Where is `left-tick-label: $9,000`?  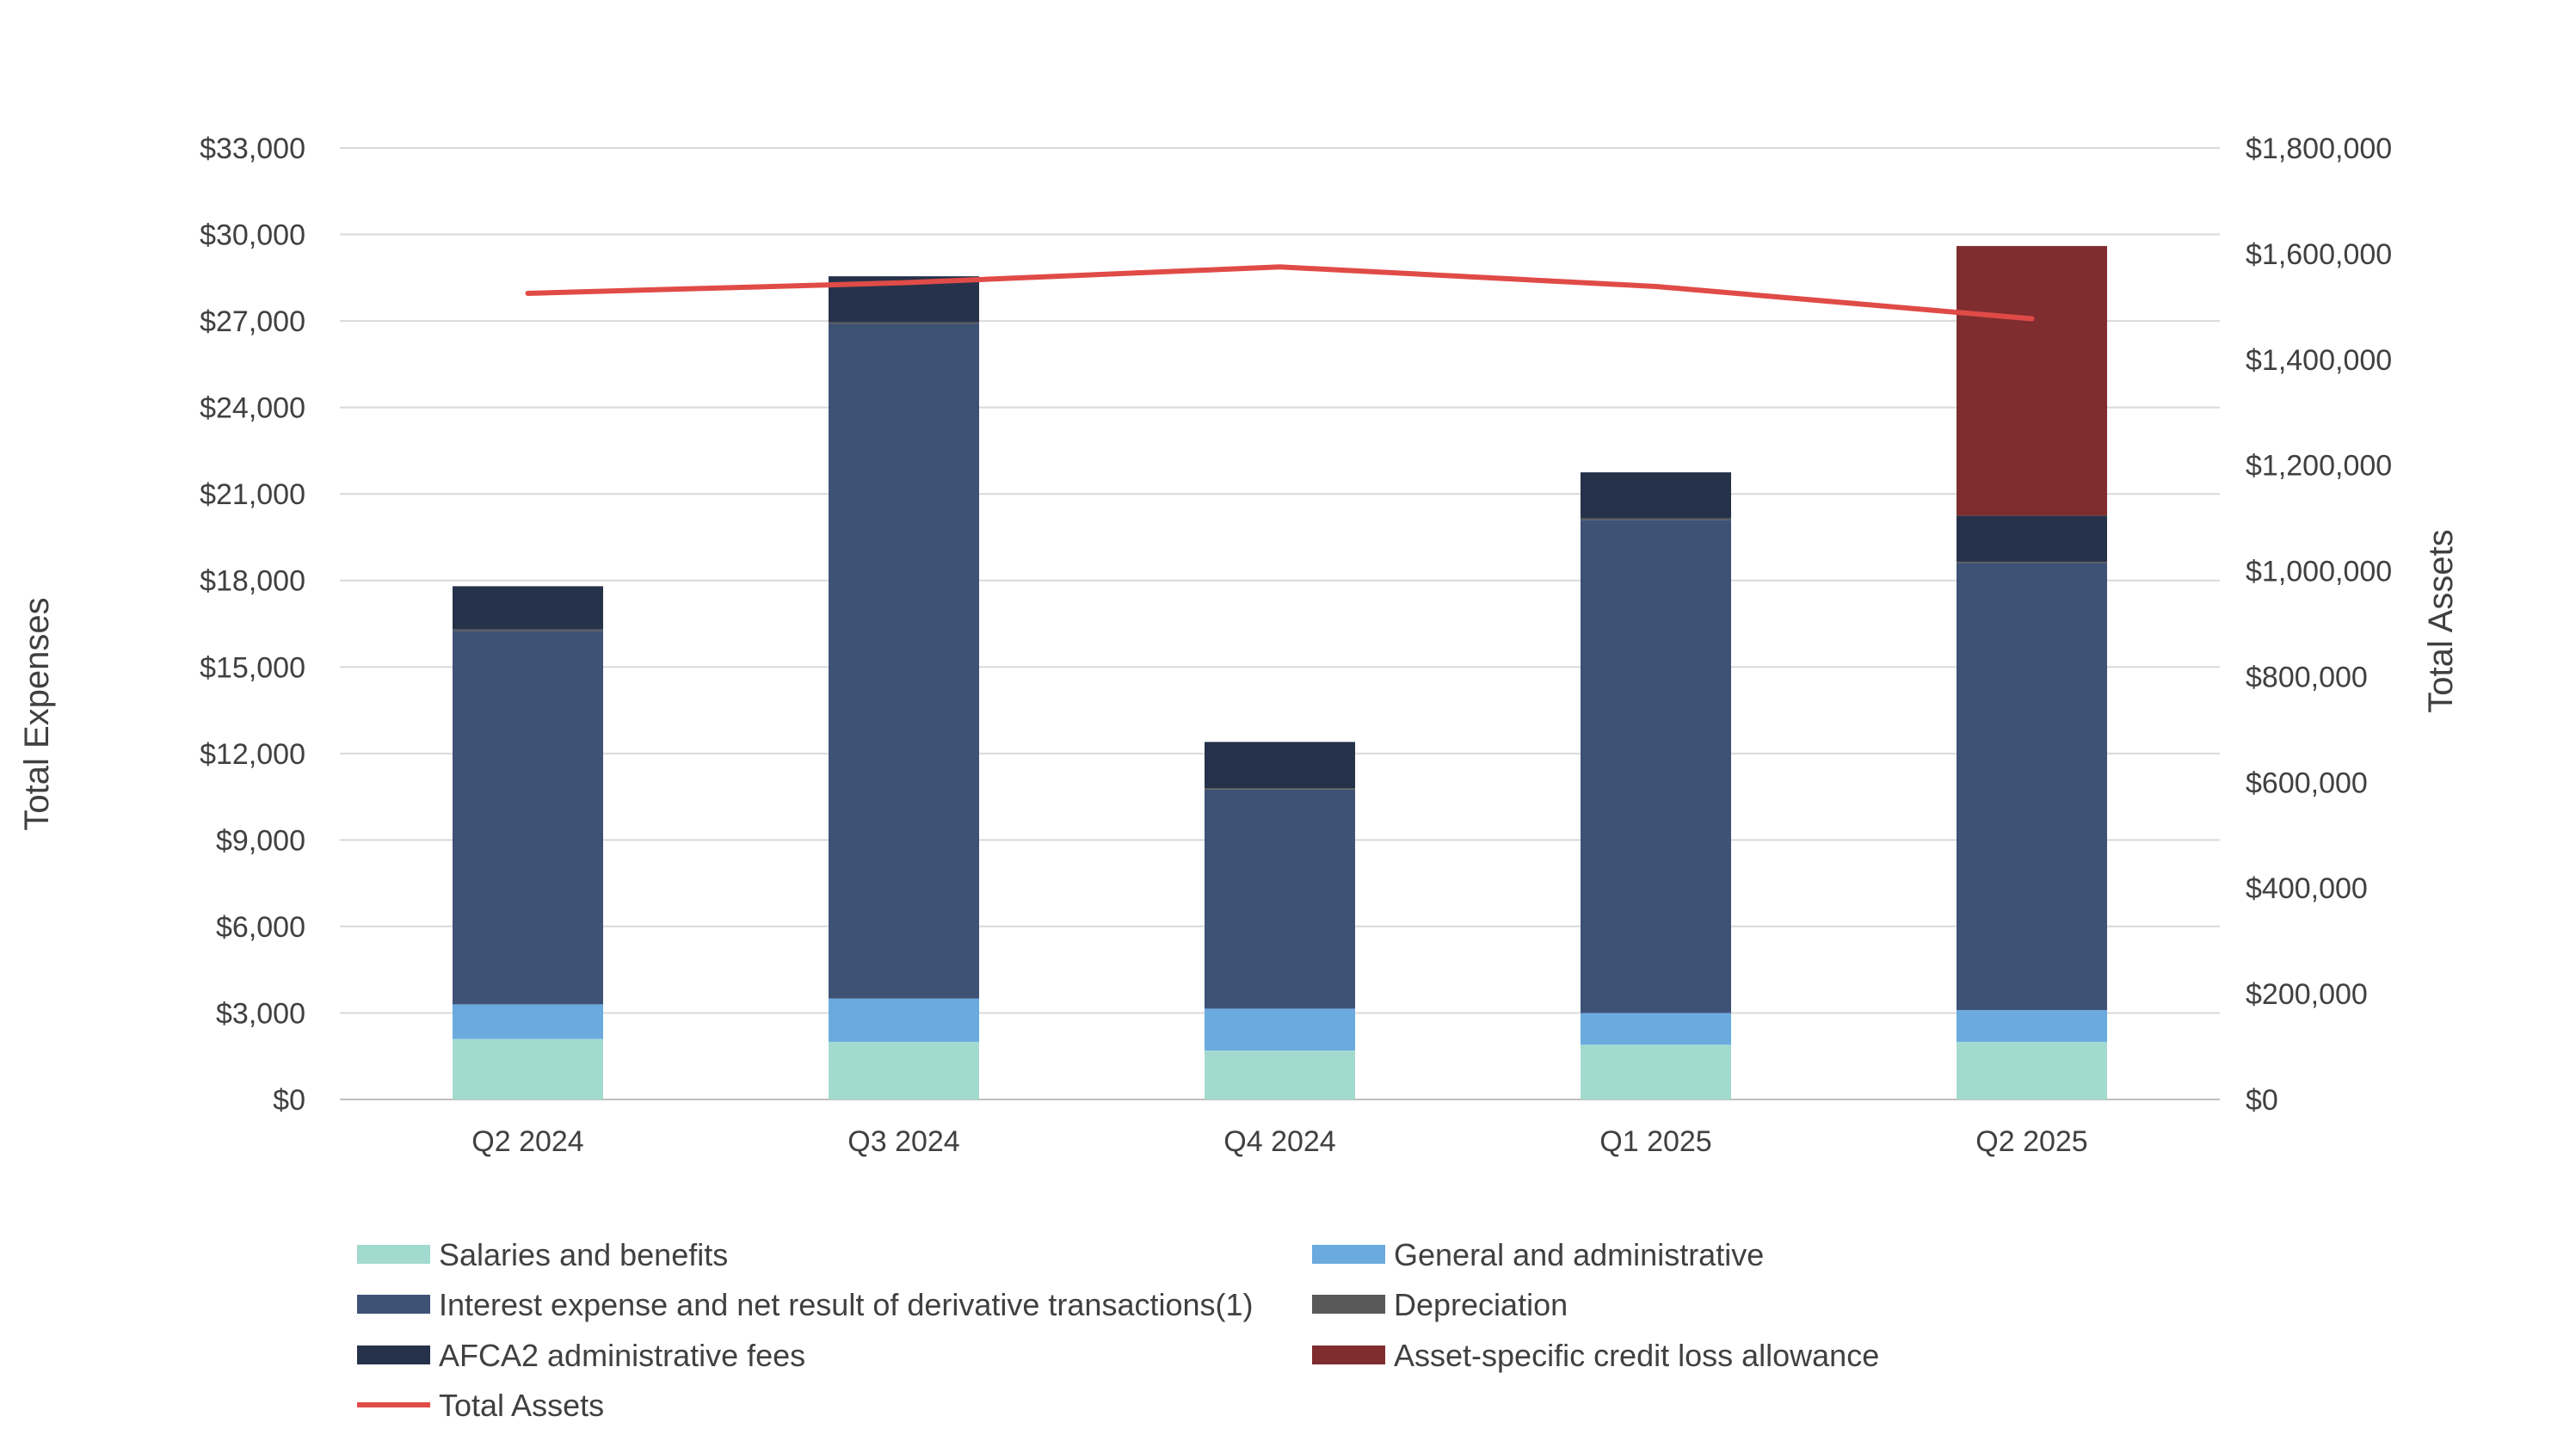
left-tick-label: $9,000 is located at coordinates (260, 840).